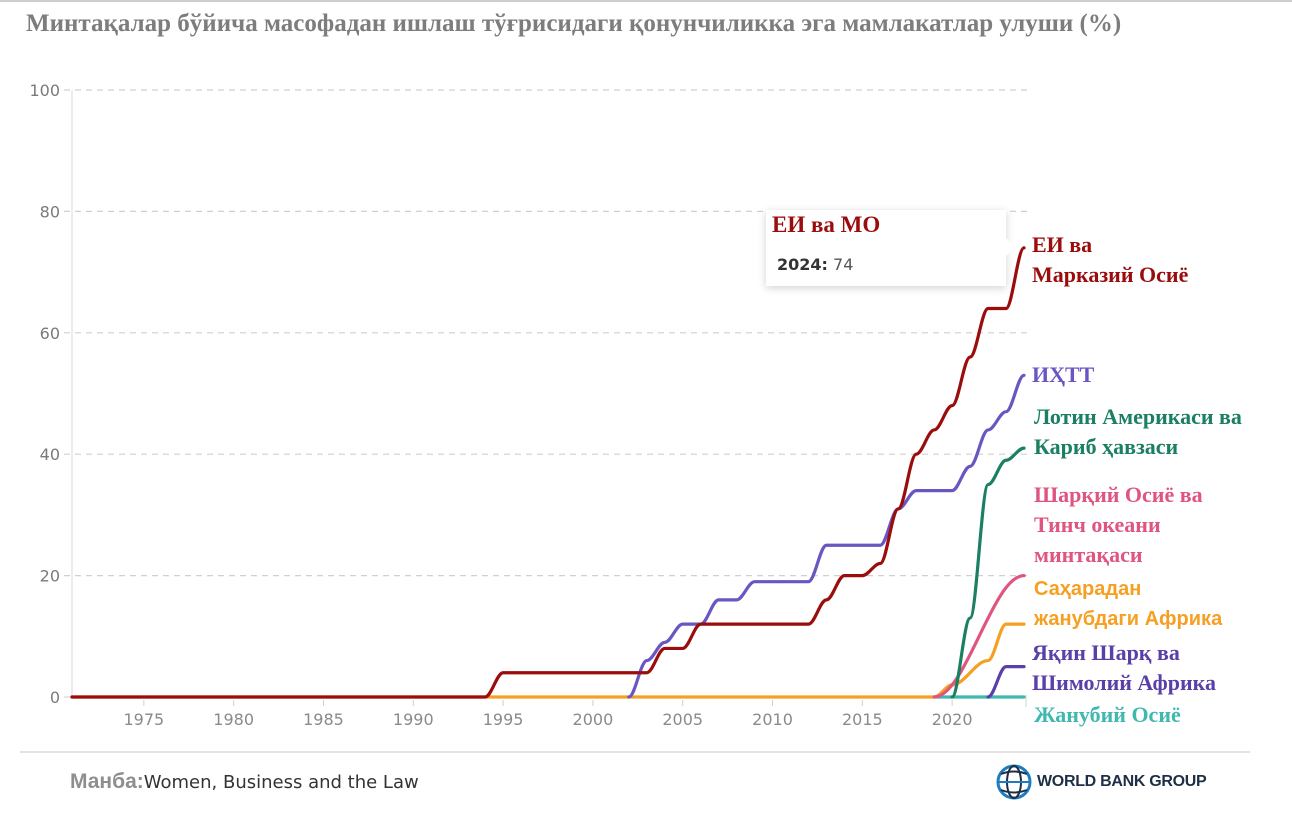 The height and width of the screenshot is (829, 1292). Describe the element at coordinates (143, 719) in the screenshot. I see `x-tick-label: 1975` at that location.